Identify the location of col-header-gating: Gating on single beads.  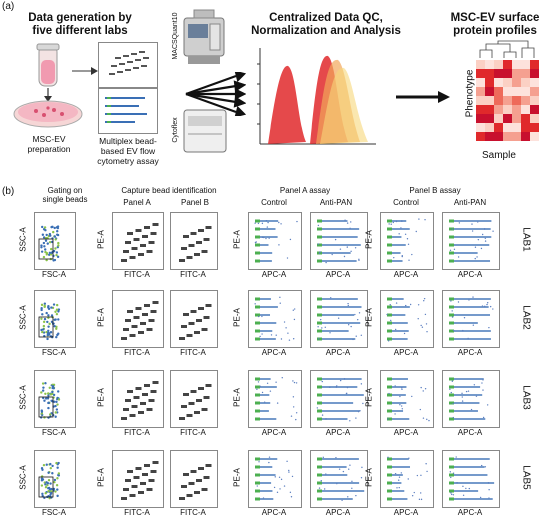
(65, 195).